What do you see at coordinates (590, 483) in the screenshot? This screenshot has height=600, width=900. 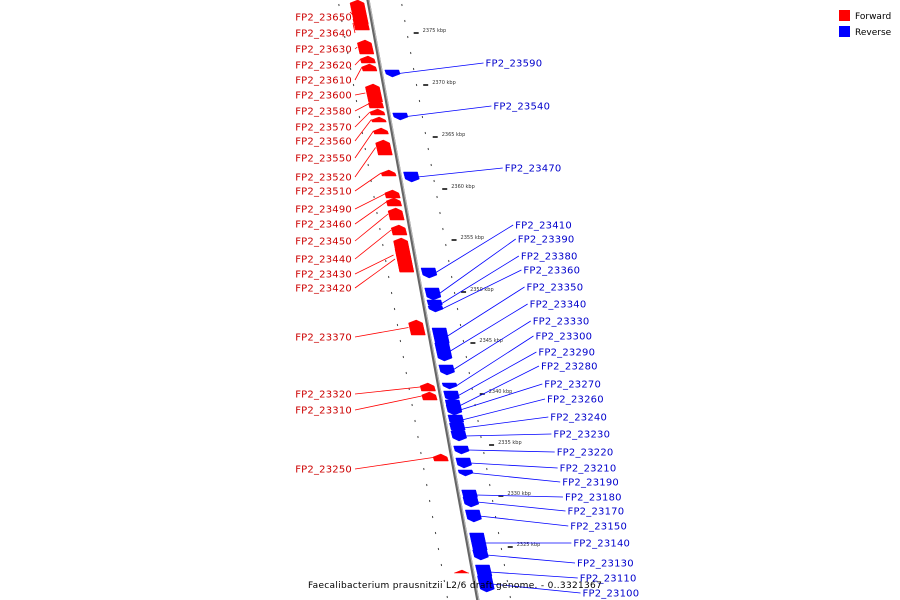 I see `reverse-gene-label: FP2_23190` at bounding box center [590, 483].